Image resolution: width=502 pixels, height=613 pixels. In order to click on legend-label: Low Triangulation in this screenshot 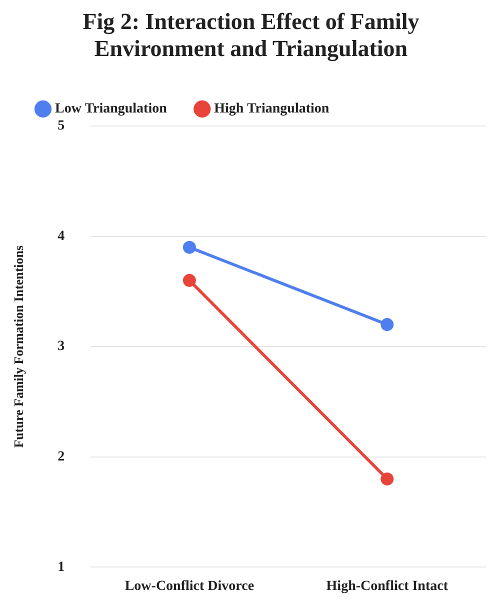, I will do `click(111, 109)`.